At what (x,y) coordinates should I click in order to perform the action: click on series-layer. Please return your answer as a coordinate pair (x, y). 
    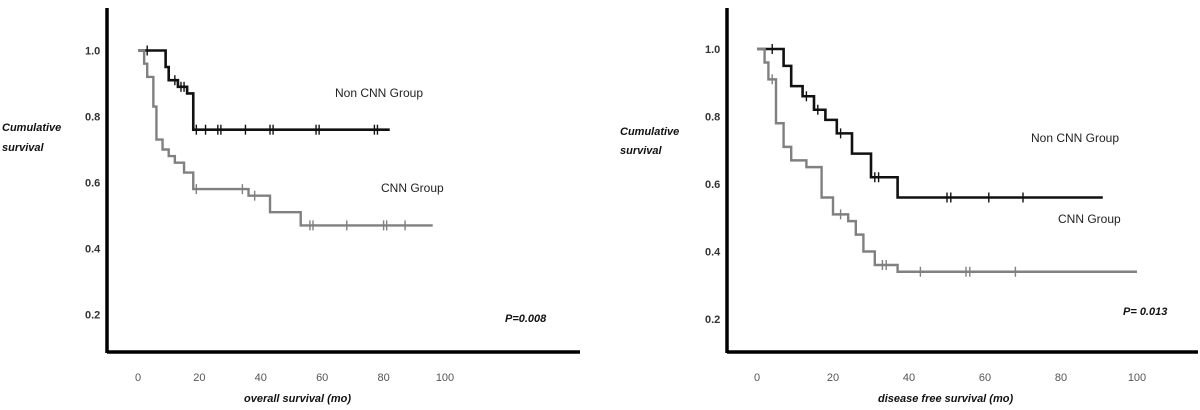
    Looking at the image, I should click on (285, 138).